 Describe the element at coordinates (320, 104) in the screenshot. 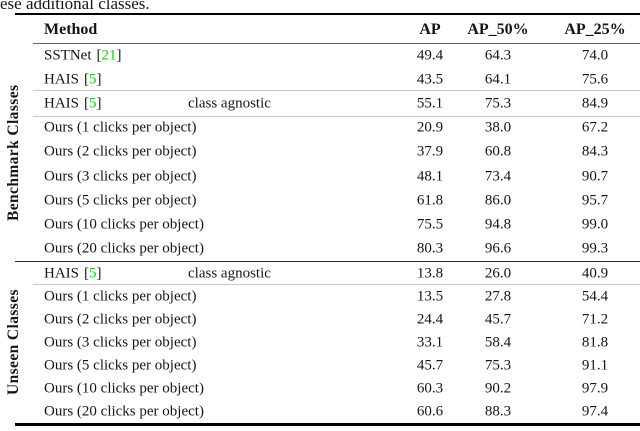

I see `table-row: HAIS [5] class agnostic 55.1 75.3 84.9` at that location.